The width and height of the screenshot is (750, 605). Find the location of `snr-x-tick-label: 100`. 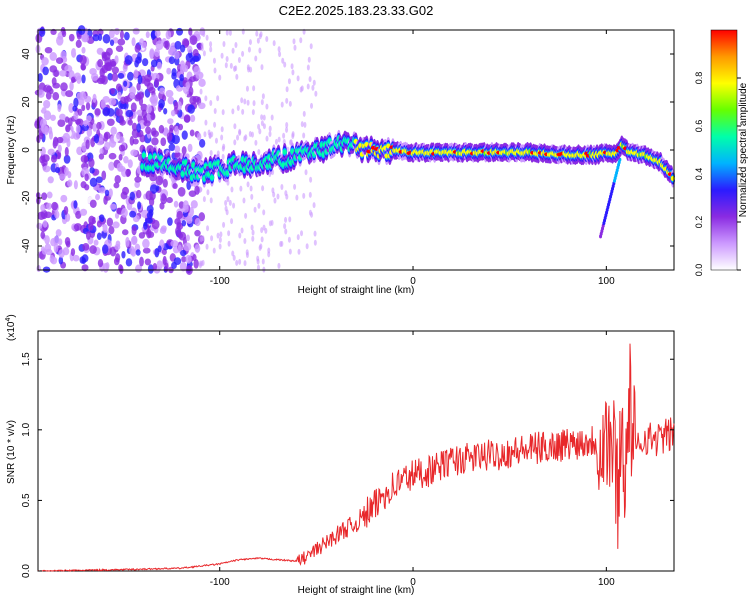

snr-x-tick-label: 100 is located at coordinates (606, 582).